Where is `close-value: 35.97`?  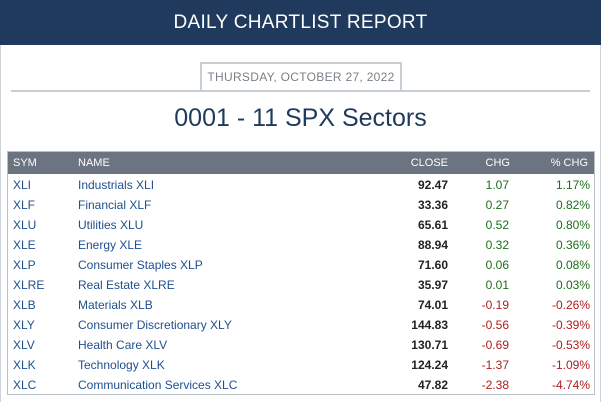
close-value: 35.97 is located at coordinates (432, 285).